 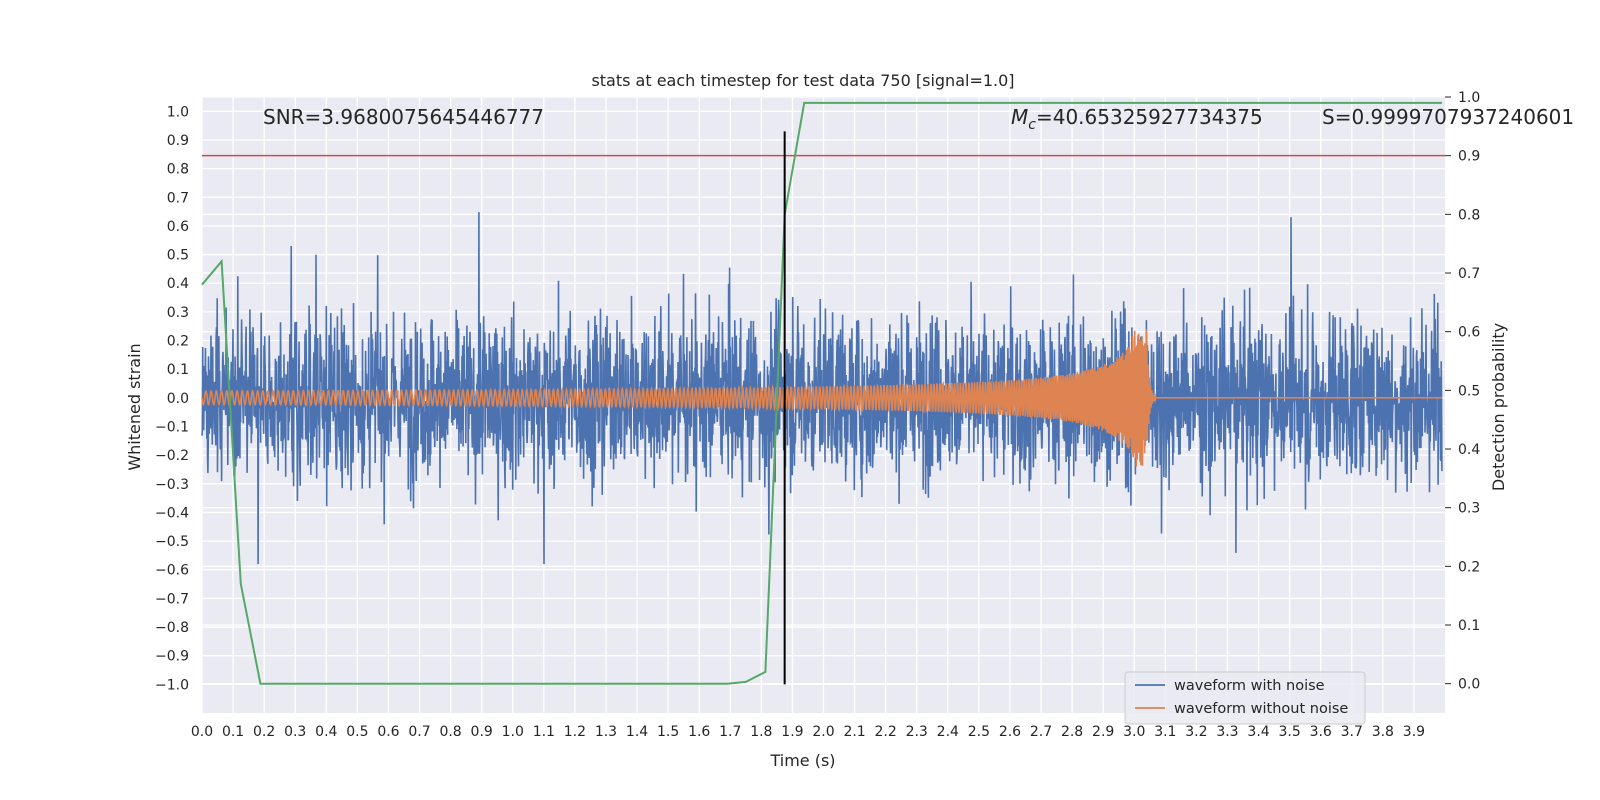 What do you see at coordinates (178, 313) in the screenshot?
I see `y-tick-label: 0.3` at bounding box center [178, 313].